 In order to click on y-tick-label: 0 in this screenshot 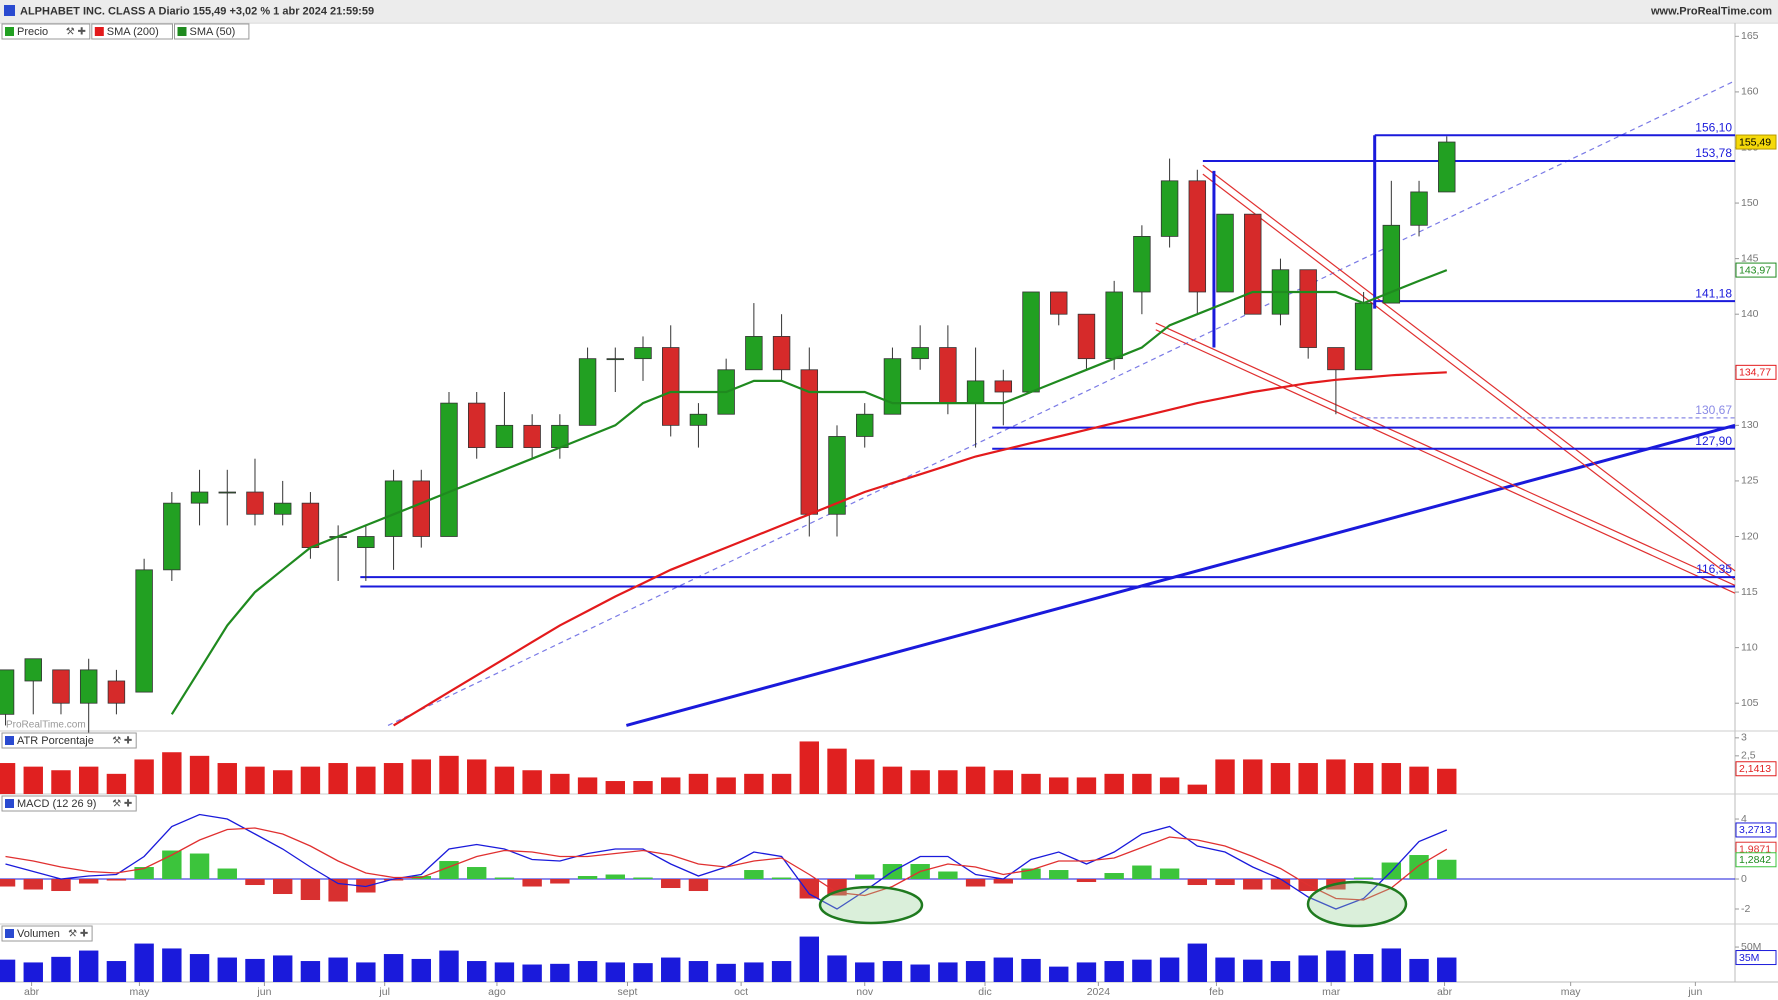, I will do `click(1744, 879)`.